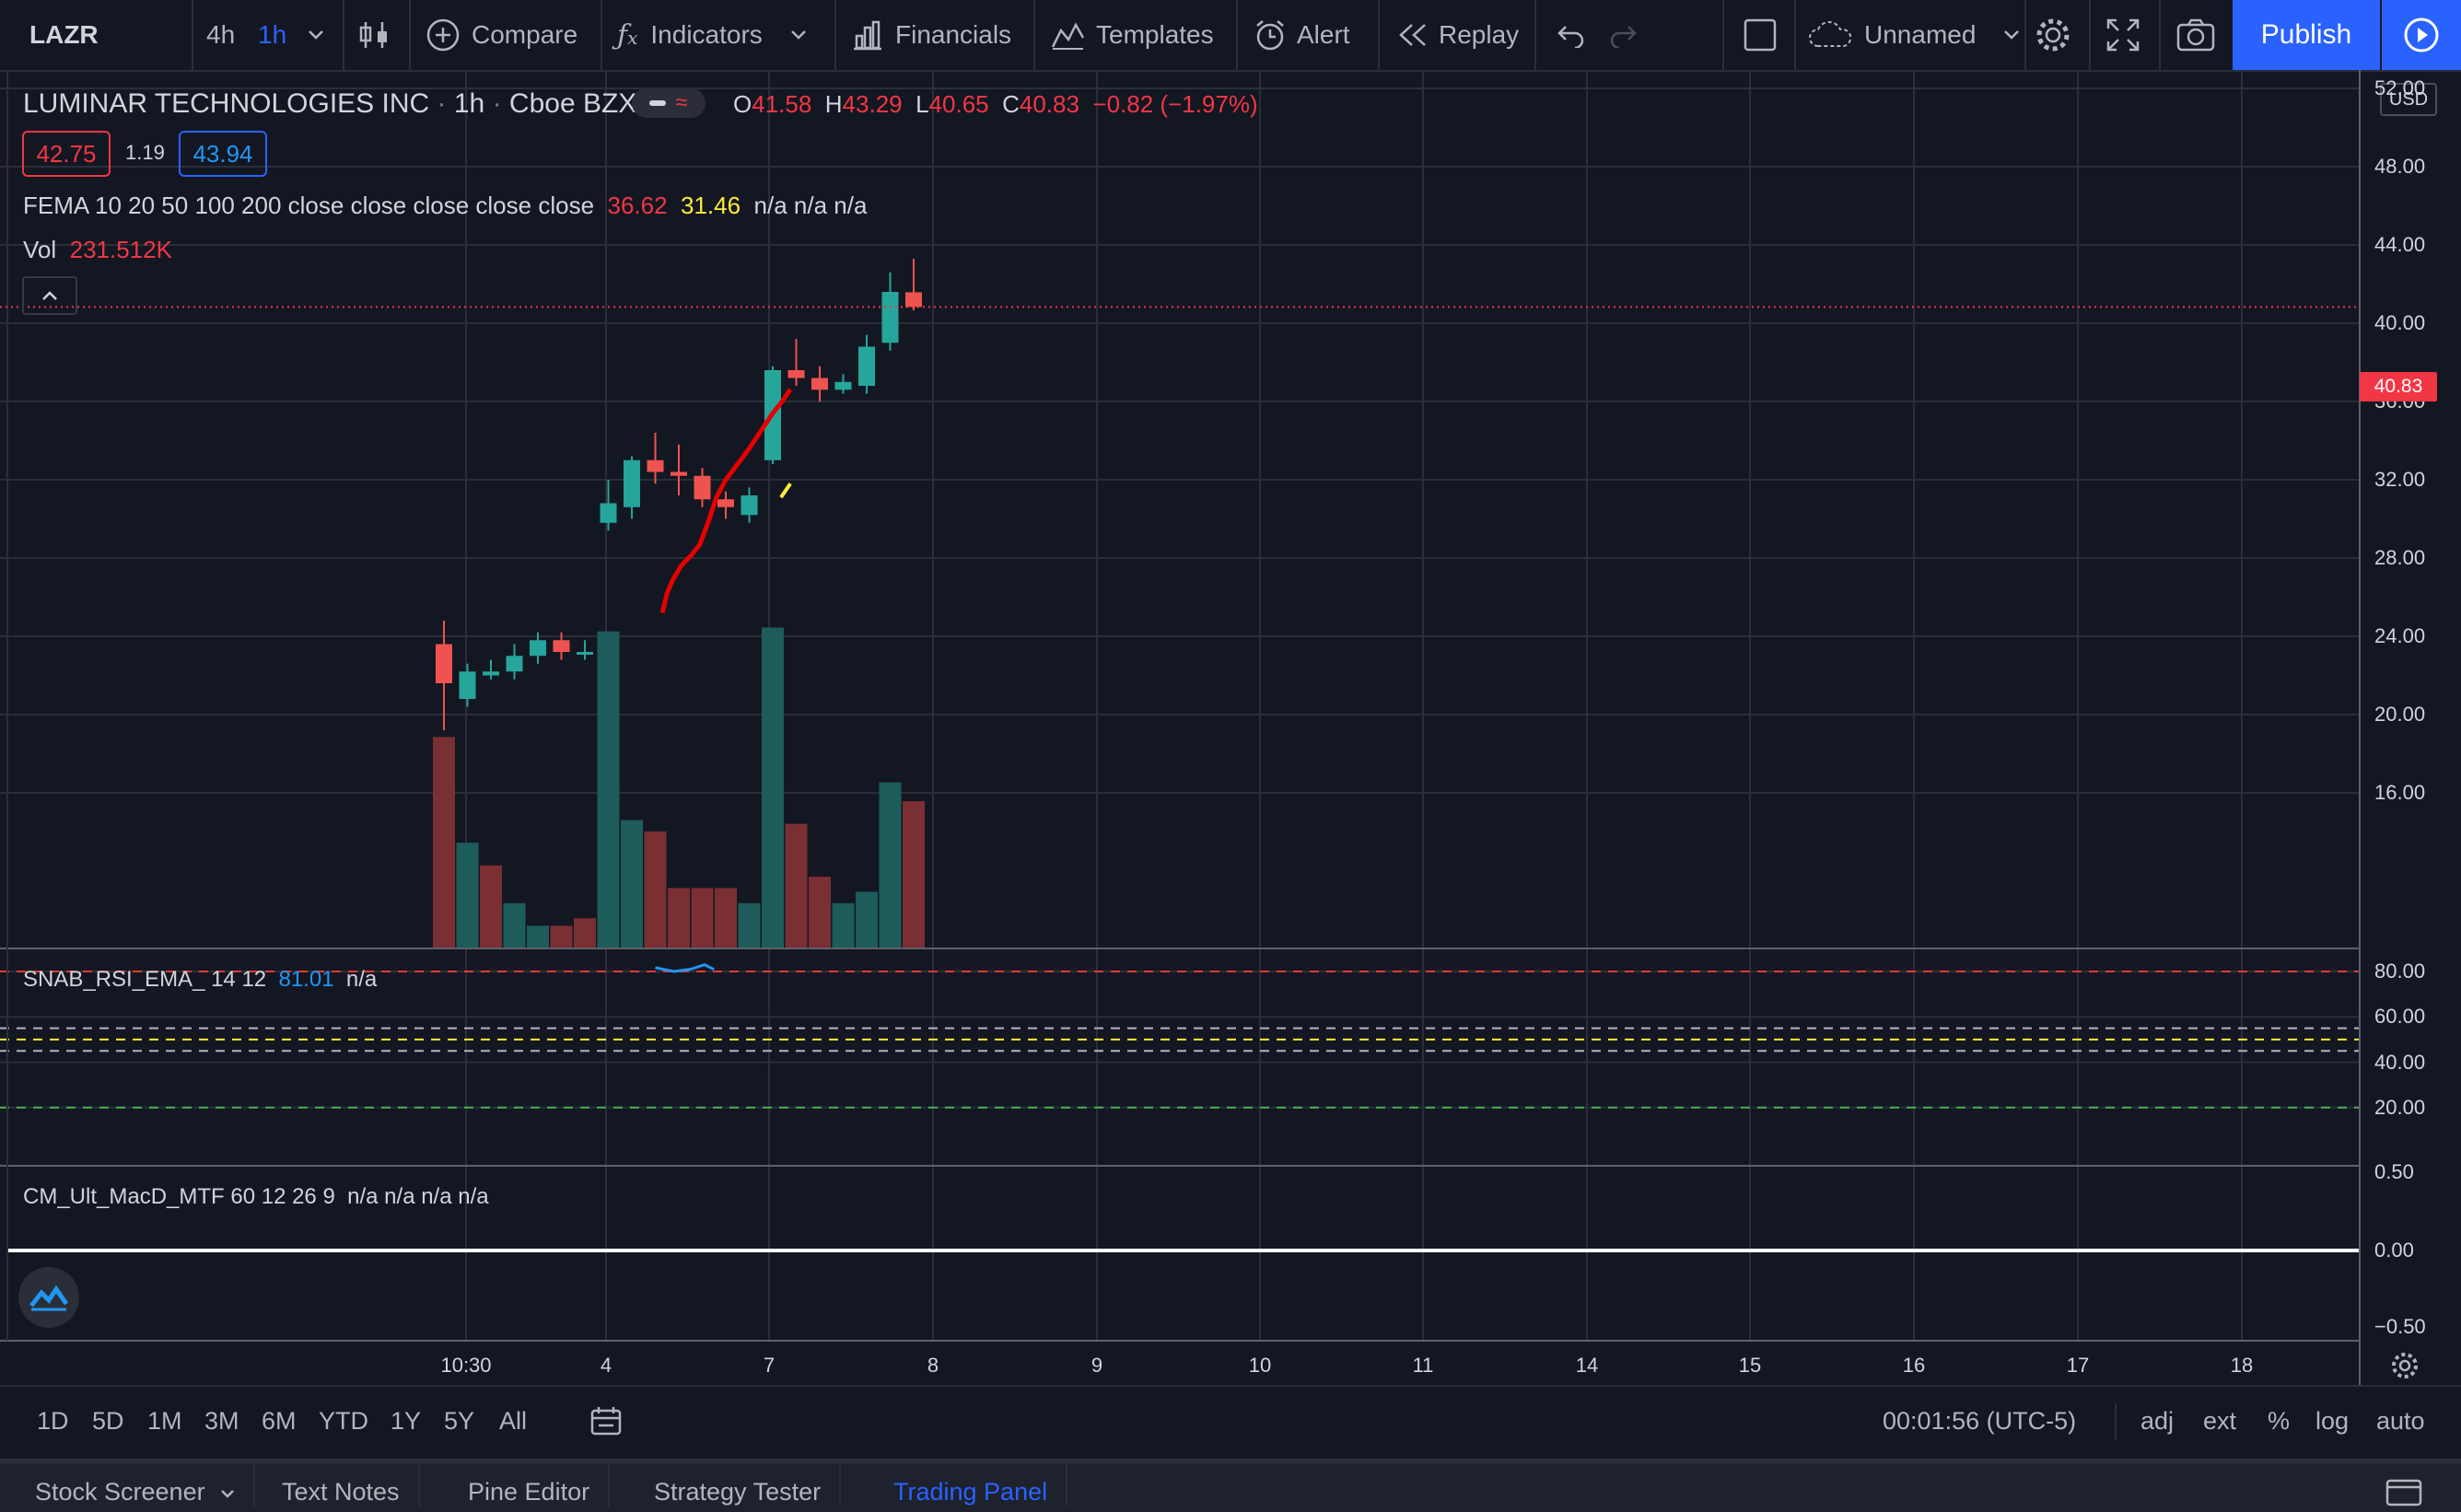  I want to click on indicators-button: ƒx Indicators, so click(712, 35).